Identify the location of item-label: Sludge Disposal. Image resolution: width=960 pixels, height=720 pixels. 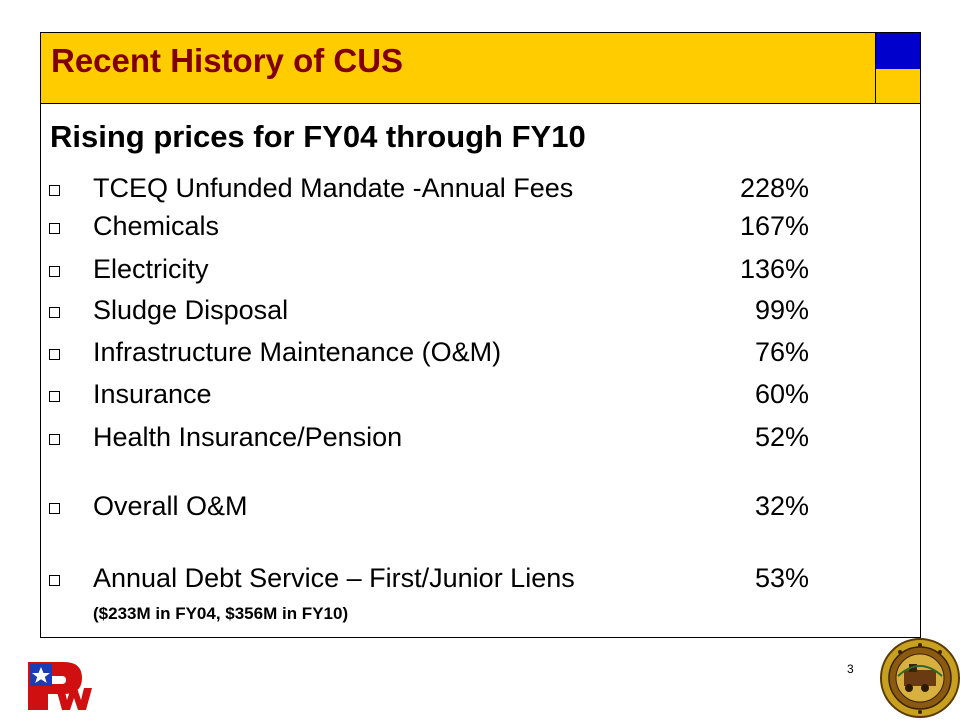
(191, 310).